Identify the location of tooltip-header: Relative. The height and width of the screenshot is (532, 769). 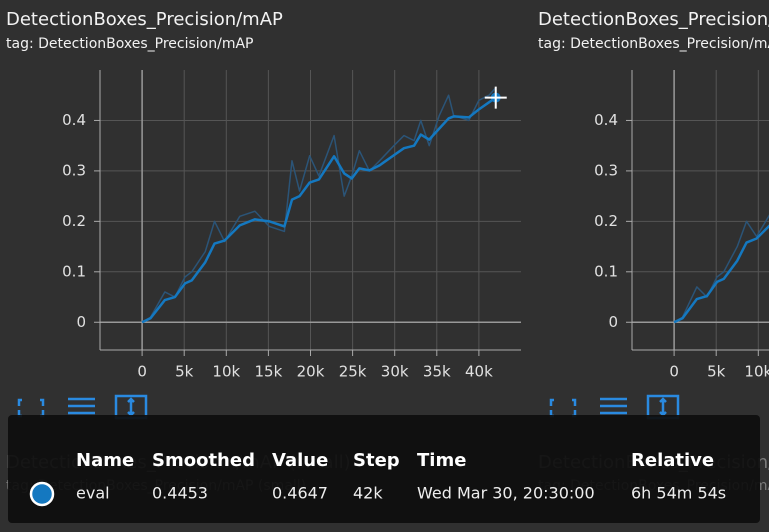
(672, 460).